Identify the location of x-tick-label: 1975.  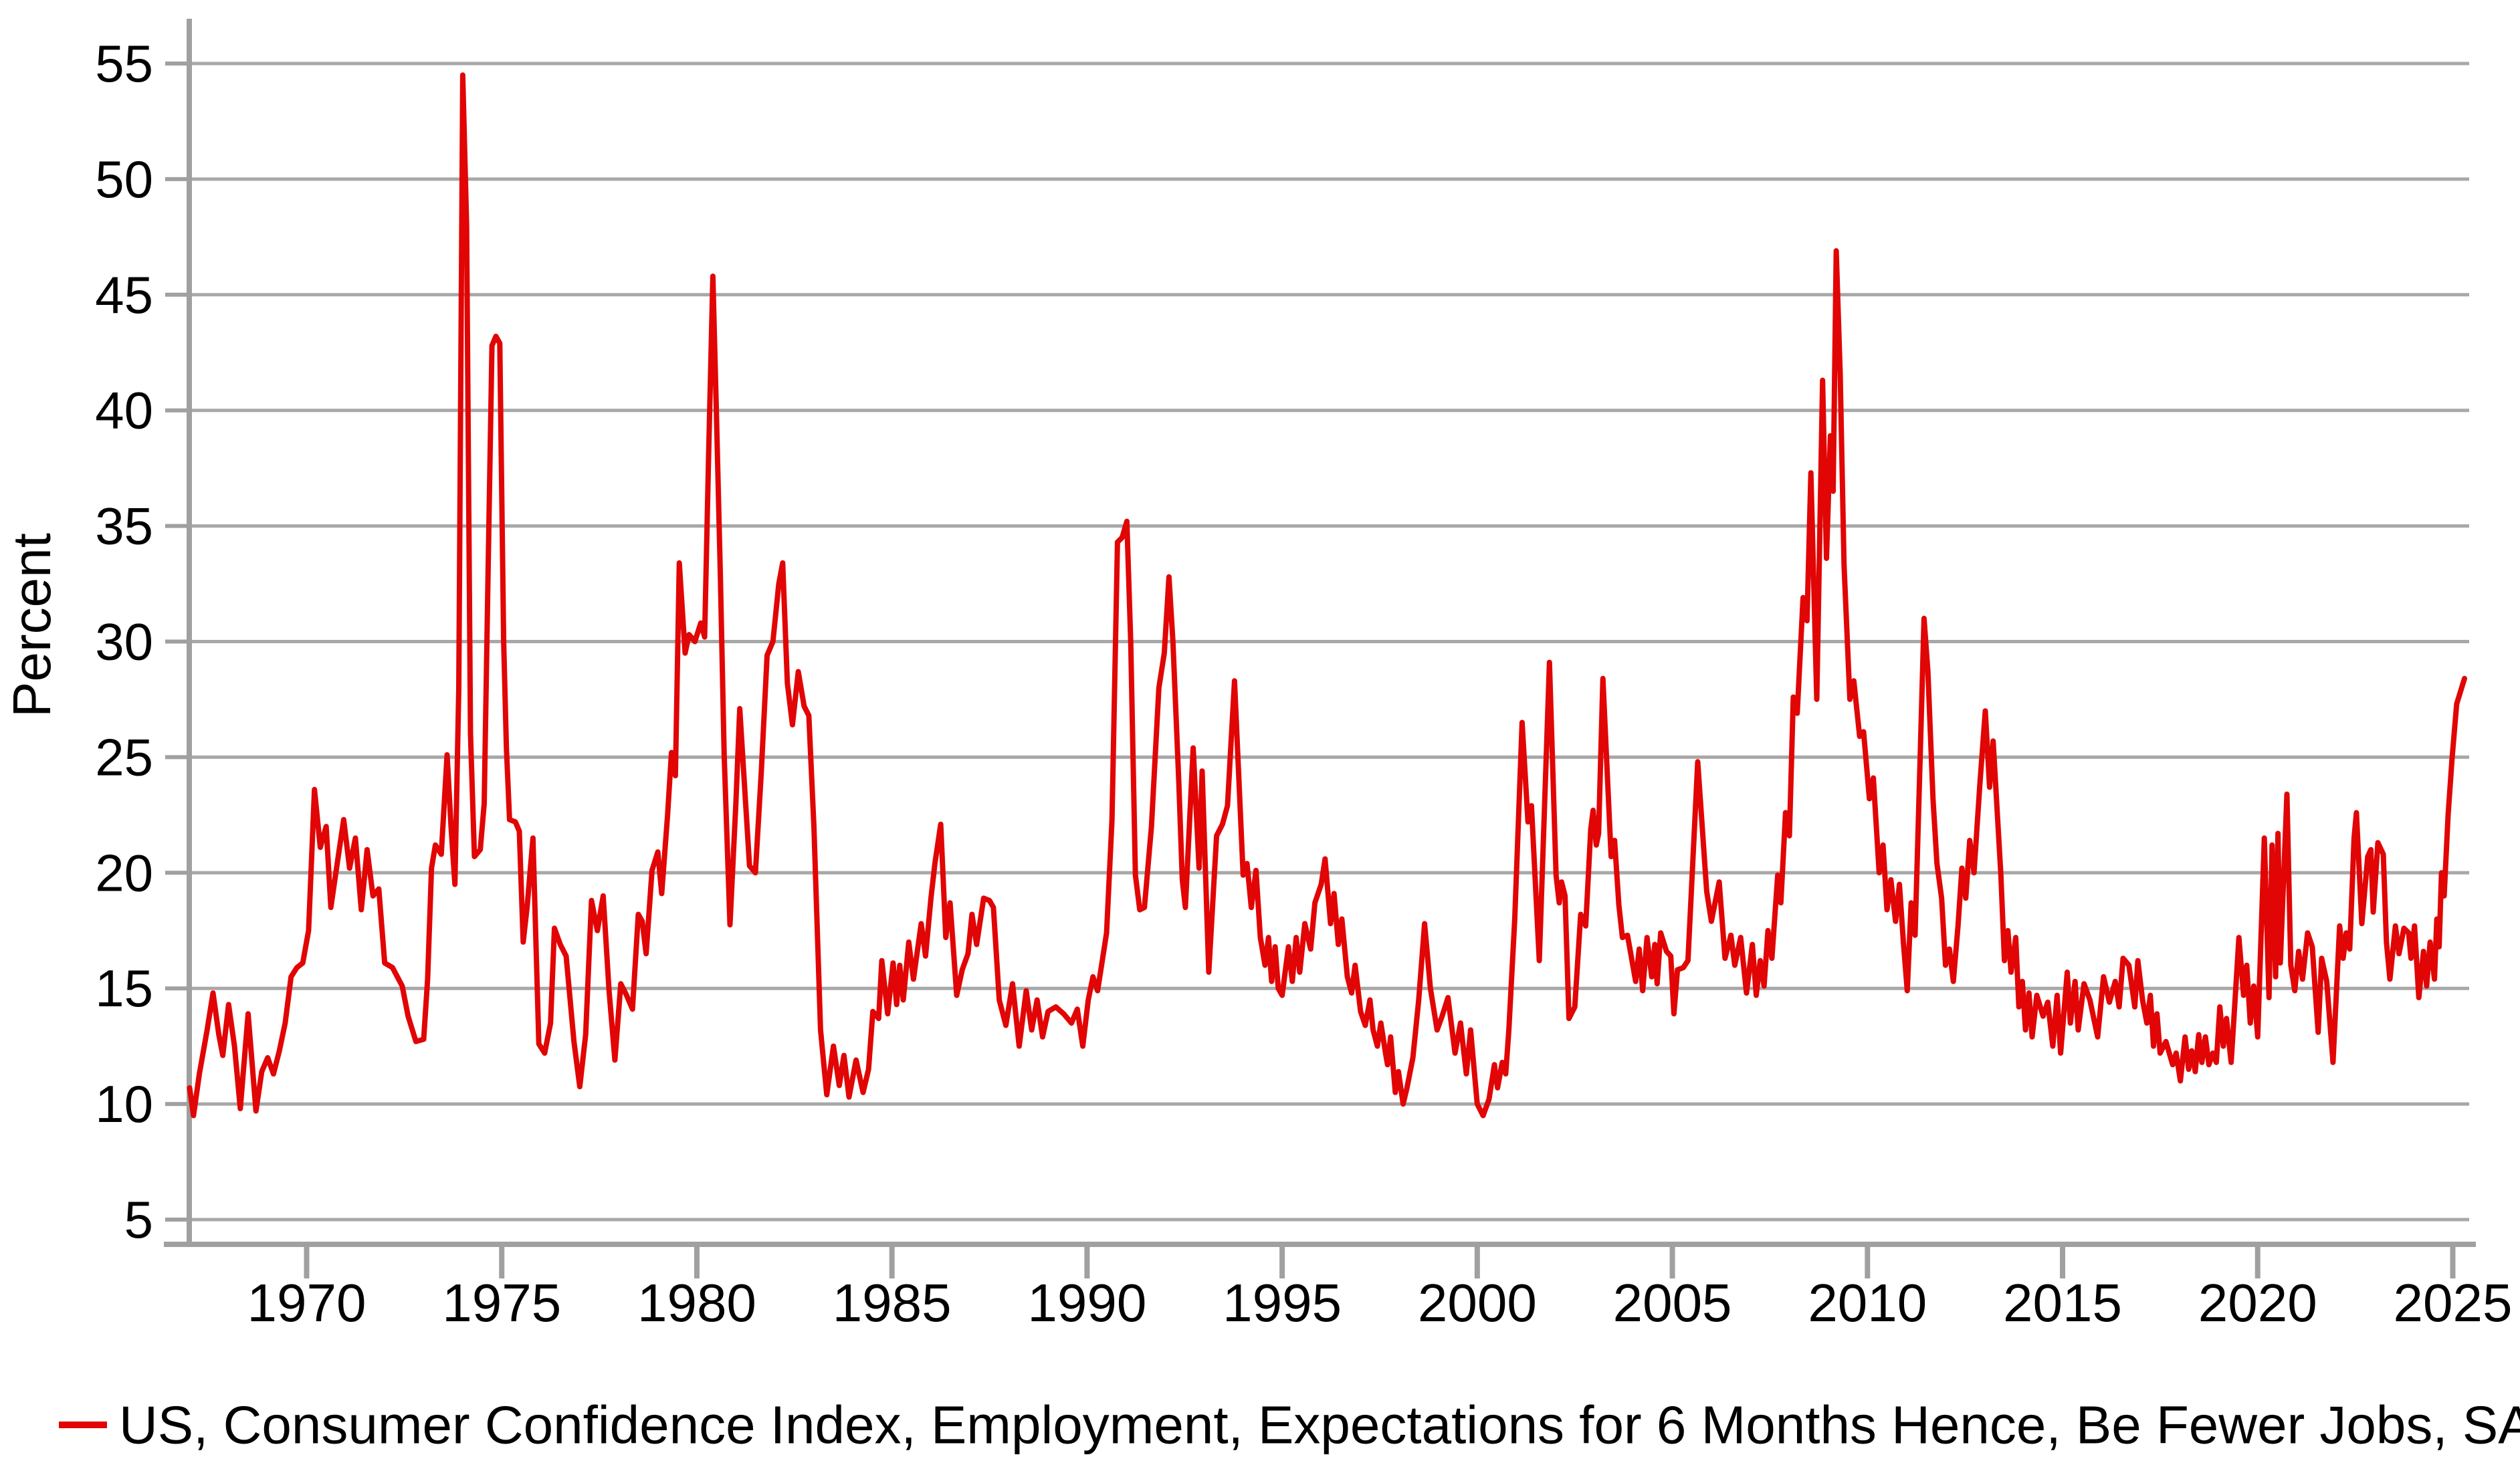
(501, 1303).